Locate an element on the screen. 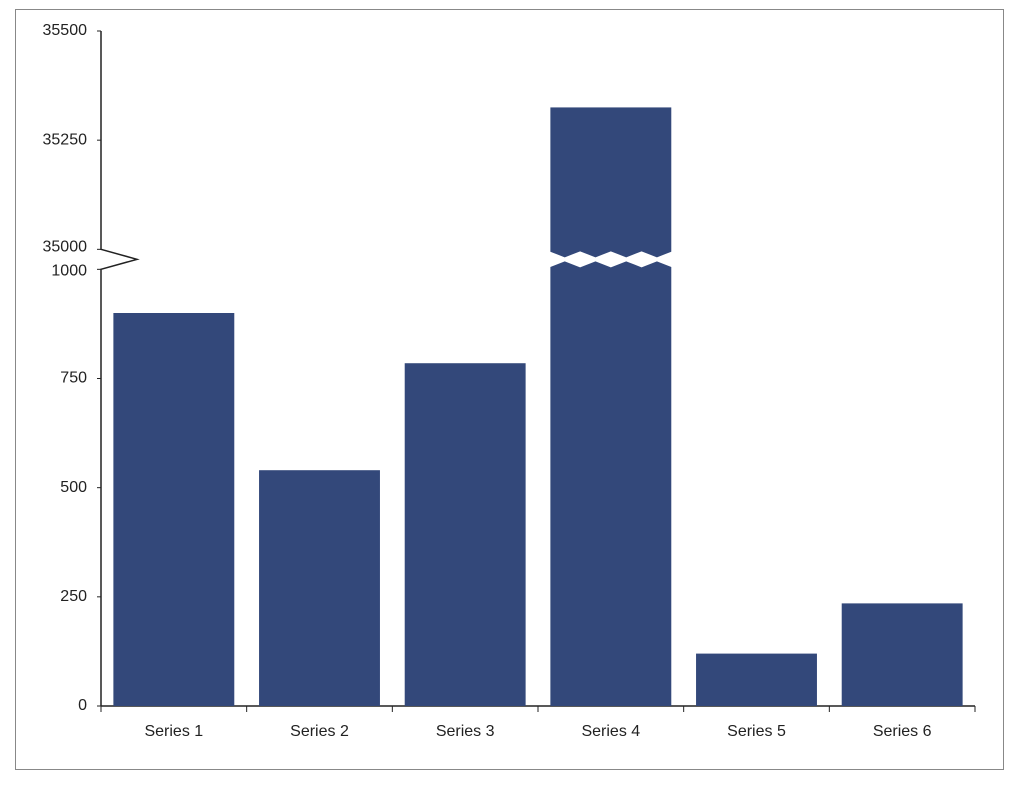 The image size is (1024, 790). x-tick-label: Series 1 is located at coordinates (173, 731).